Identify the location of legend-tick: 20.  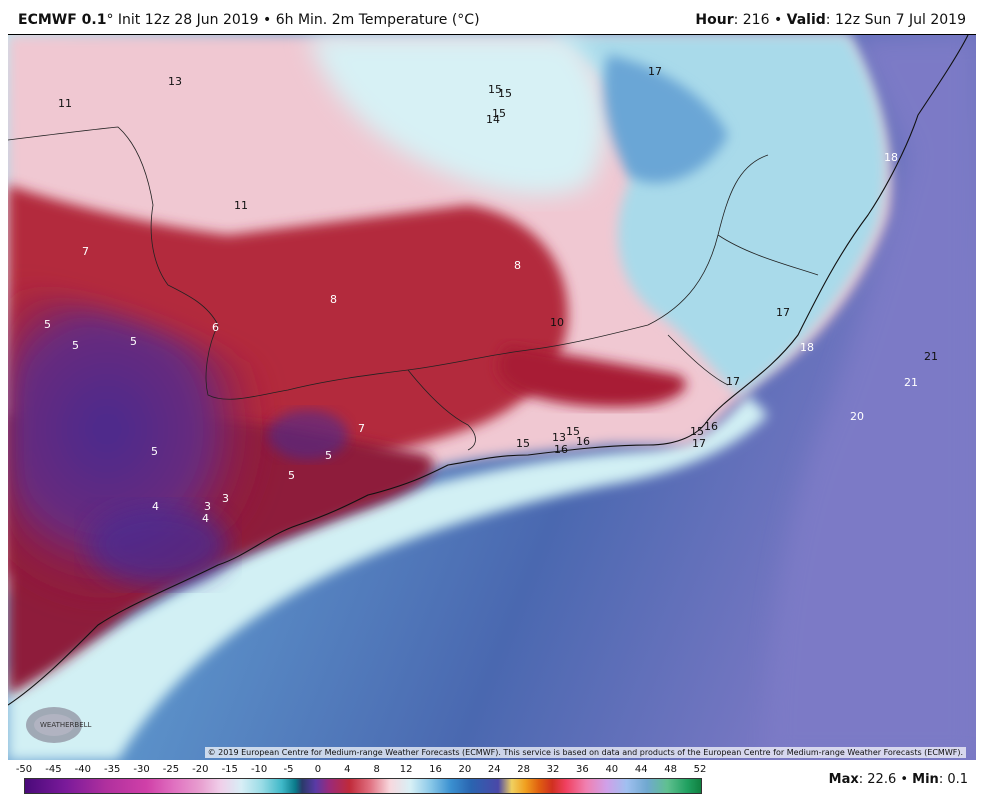
(465, 769).